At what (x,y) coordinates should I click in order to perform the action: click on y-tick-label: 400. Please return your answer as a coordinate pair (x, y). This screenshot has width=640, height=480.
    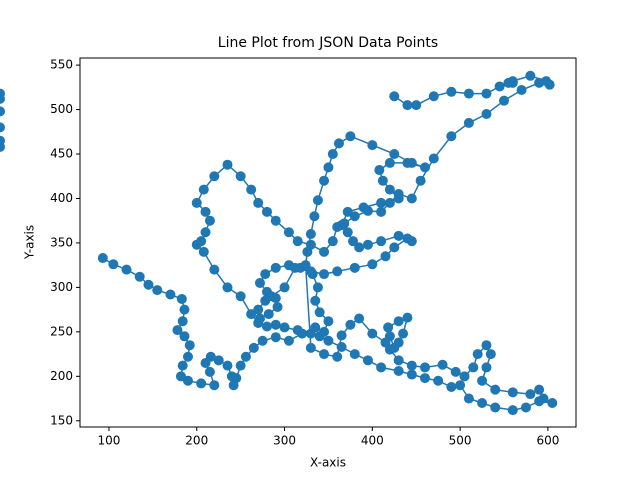
    Looking at the image, I should click on (61, 198).